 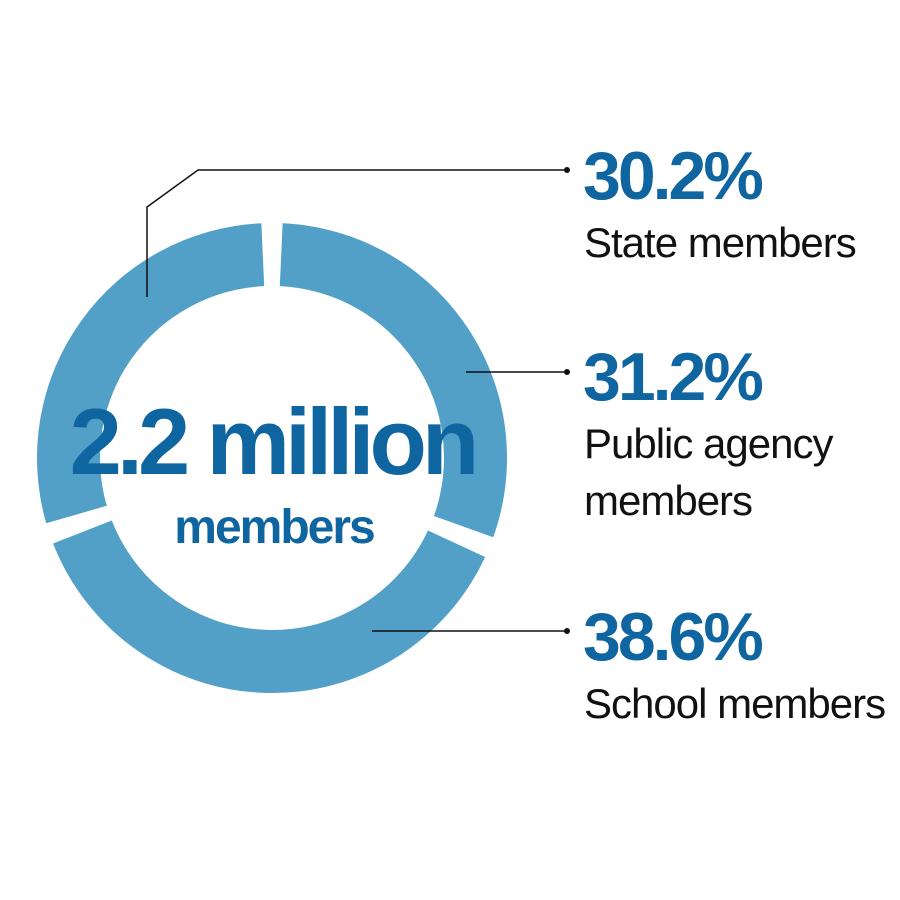 What do you see at coordinates (672, 176) in the screenshot?
I see `slice-pct-state: 30.2%` at bounding box center [672, 176].